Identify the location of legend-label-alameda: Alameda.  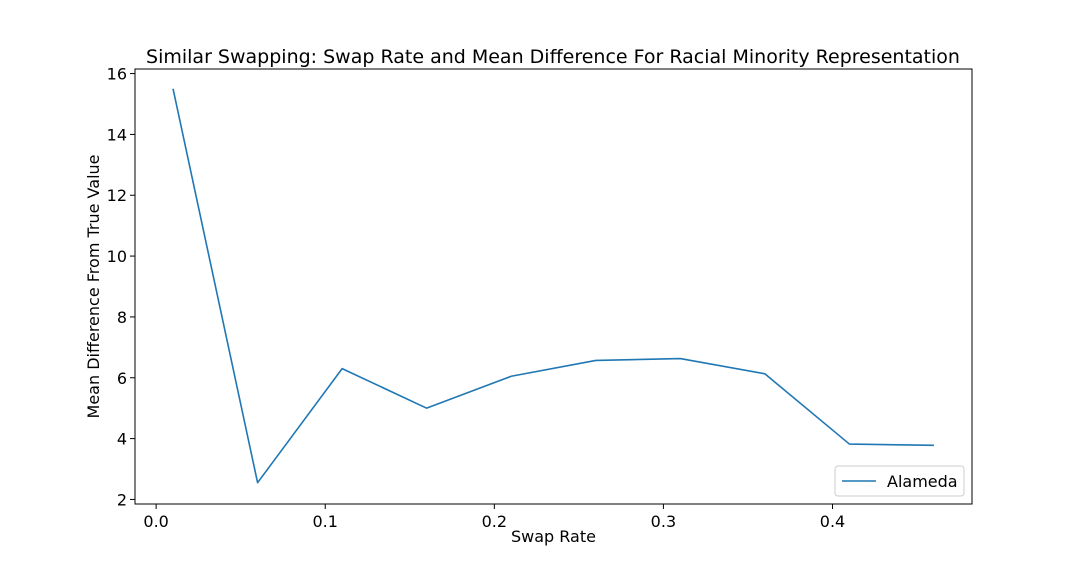
(922, 481).